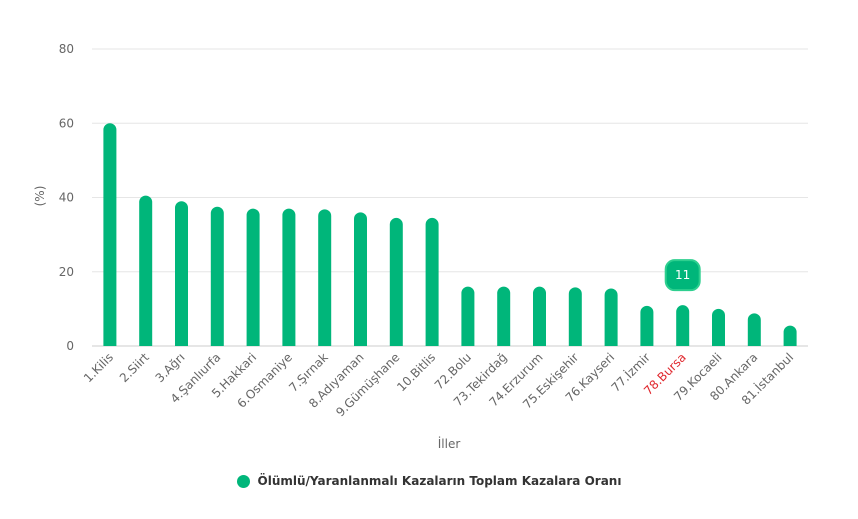 Image resolution: width=858 pixels, height=519 pixels. Describe the element at coordinates (66, 123) in the screenshot. I see `y-tick-label: 60` at that location.